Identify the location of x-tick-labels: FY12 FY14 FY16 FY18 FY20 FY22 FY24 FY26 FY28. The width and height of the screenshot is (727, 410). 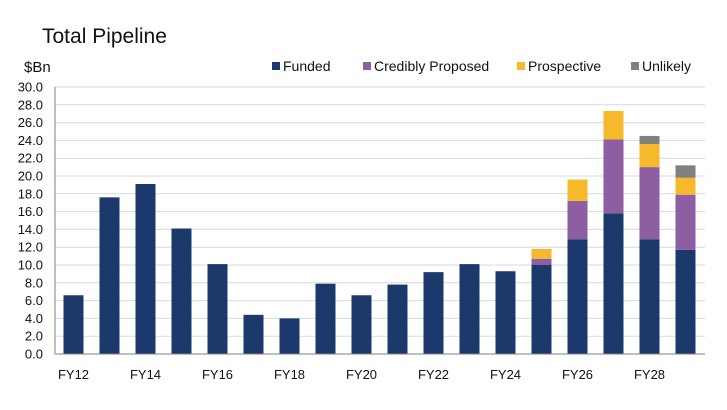
(361, 374).